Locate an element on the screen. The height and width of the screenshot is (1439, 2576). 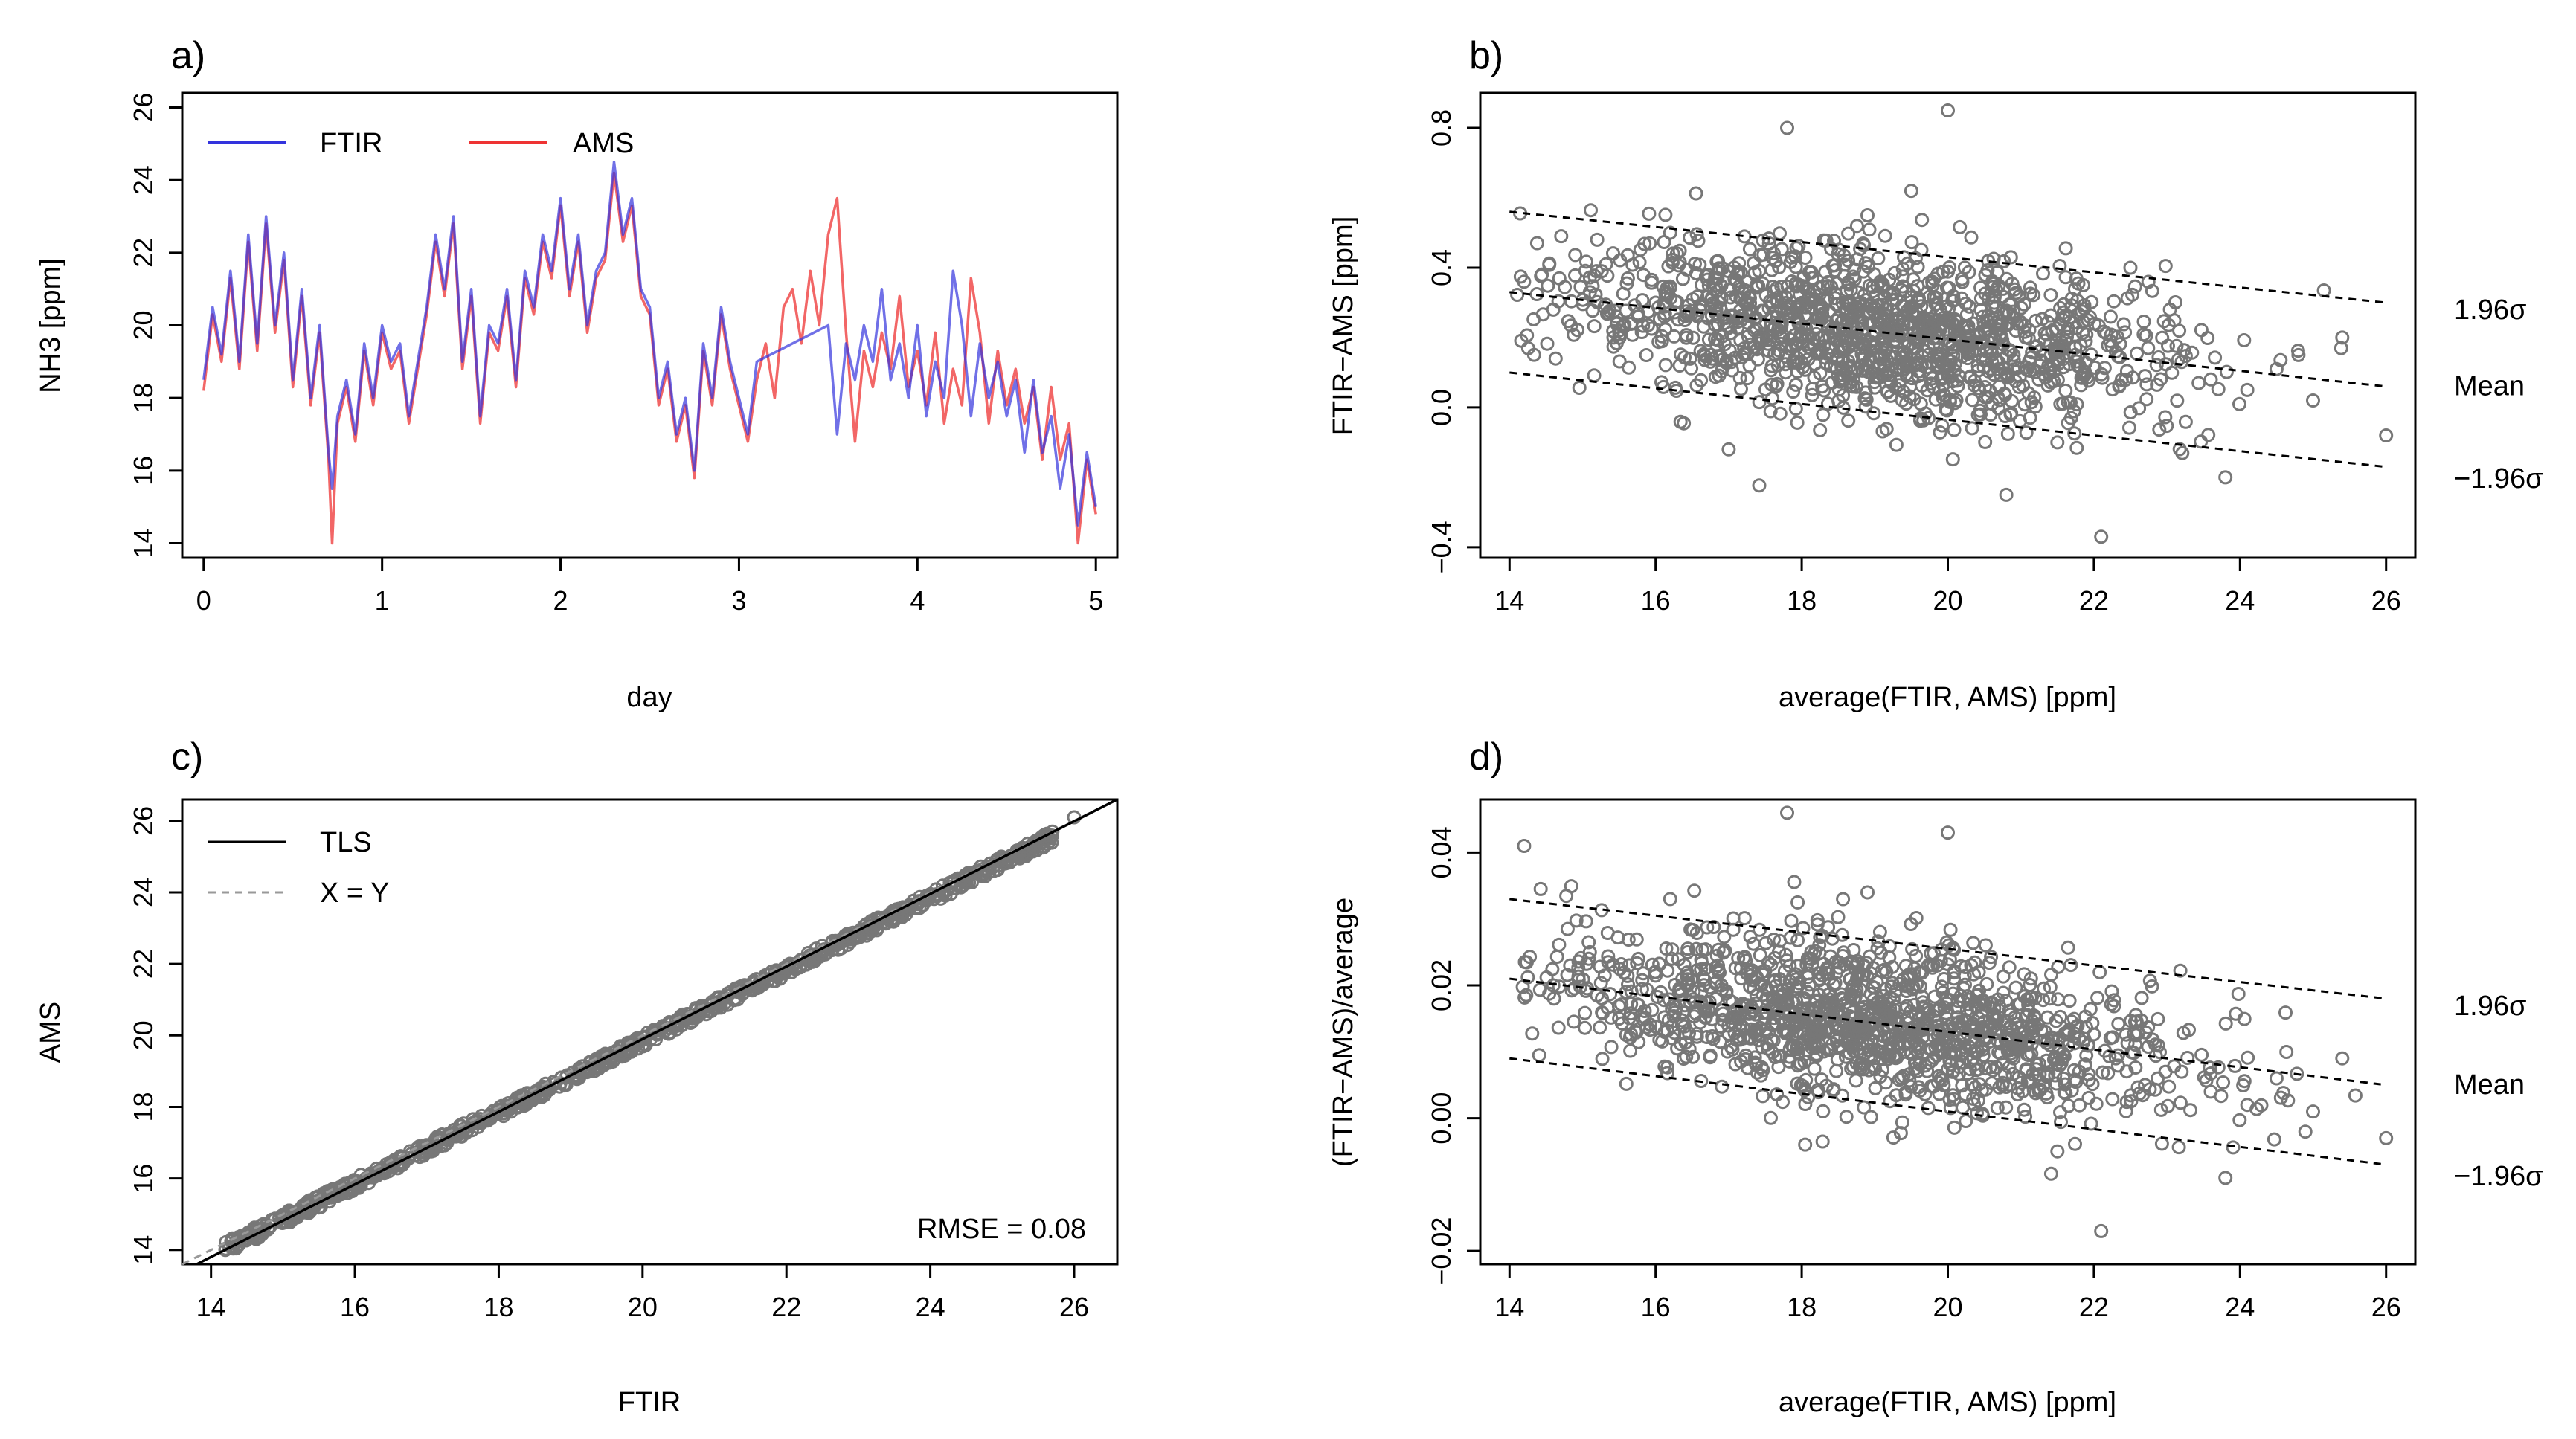
x-tick-label: 20 is located at coordinates (643, 1307).